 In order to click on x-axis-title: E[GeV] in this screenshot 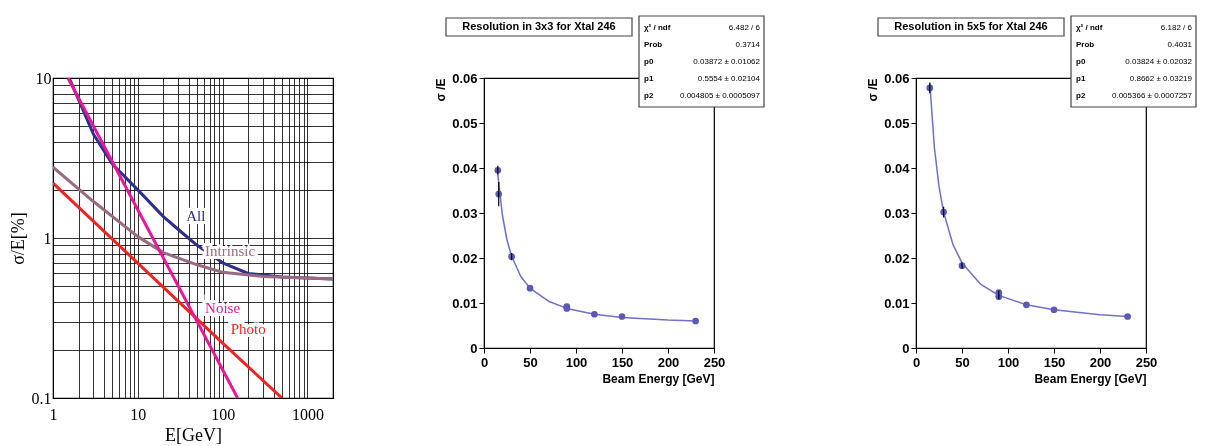, I will do `click(193, 434)`.